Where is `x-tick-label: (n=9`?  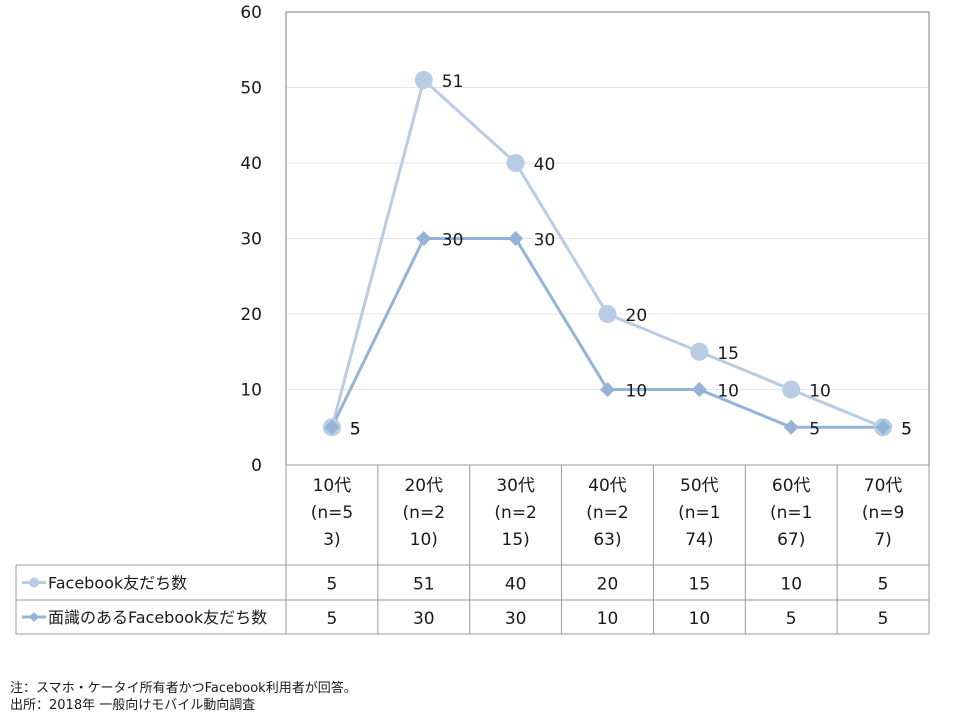 x-tick-label: (n=9 is located at coordinates (883, 513).